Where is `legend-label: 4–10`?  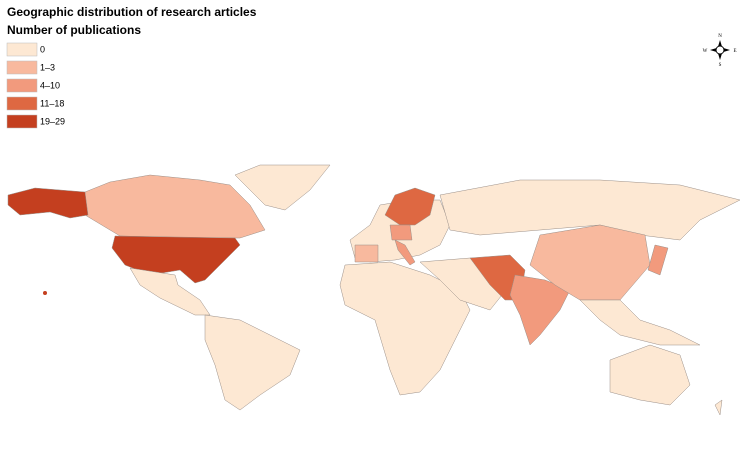
legend-label: 4–10 is located at coordinates (50, 85).